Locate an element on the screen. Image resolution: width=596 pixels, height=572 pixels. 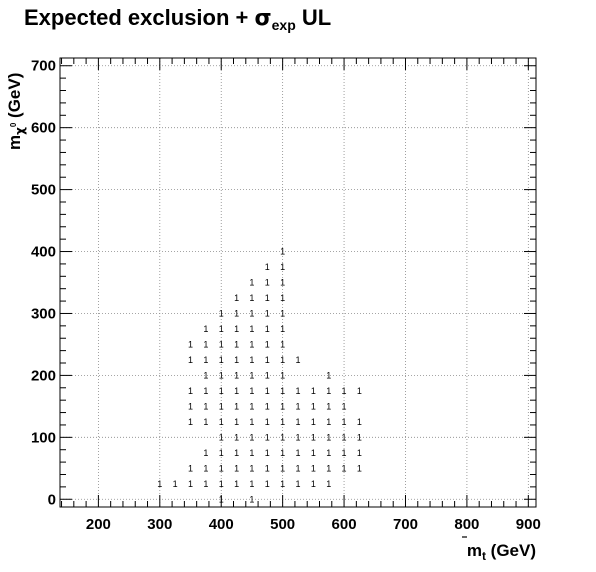
x-tick-label: 200 is located at coordinates (98, 524).